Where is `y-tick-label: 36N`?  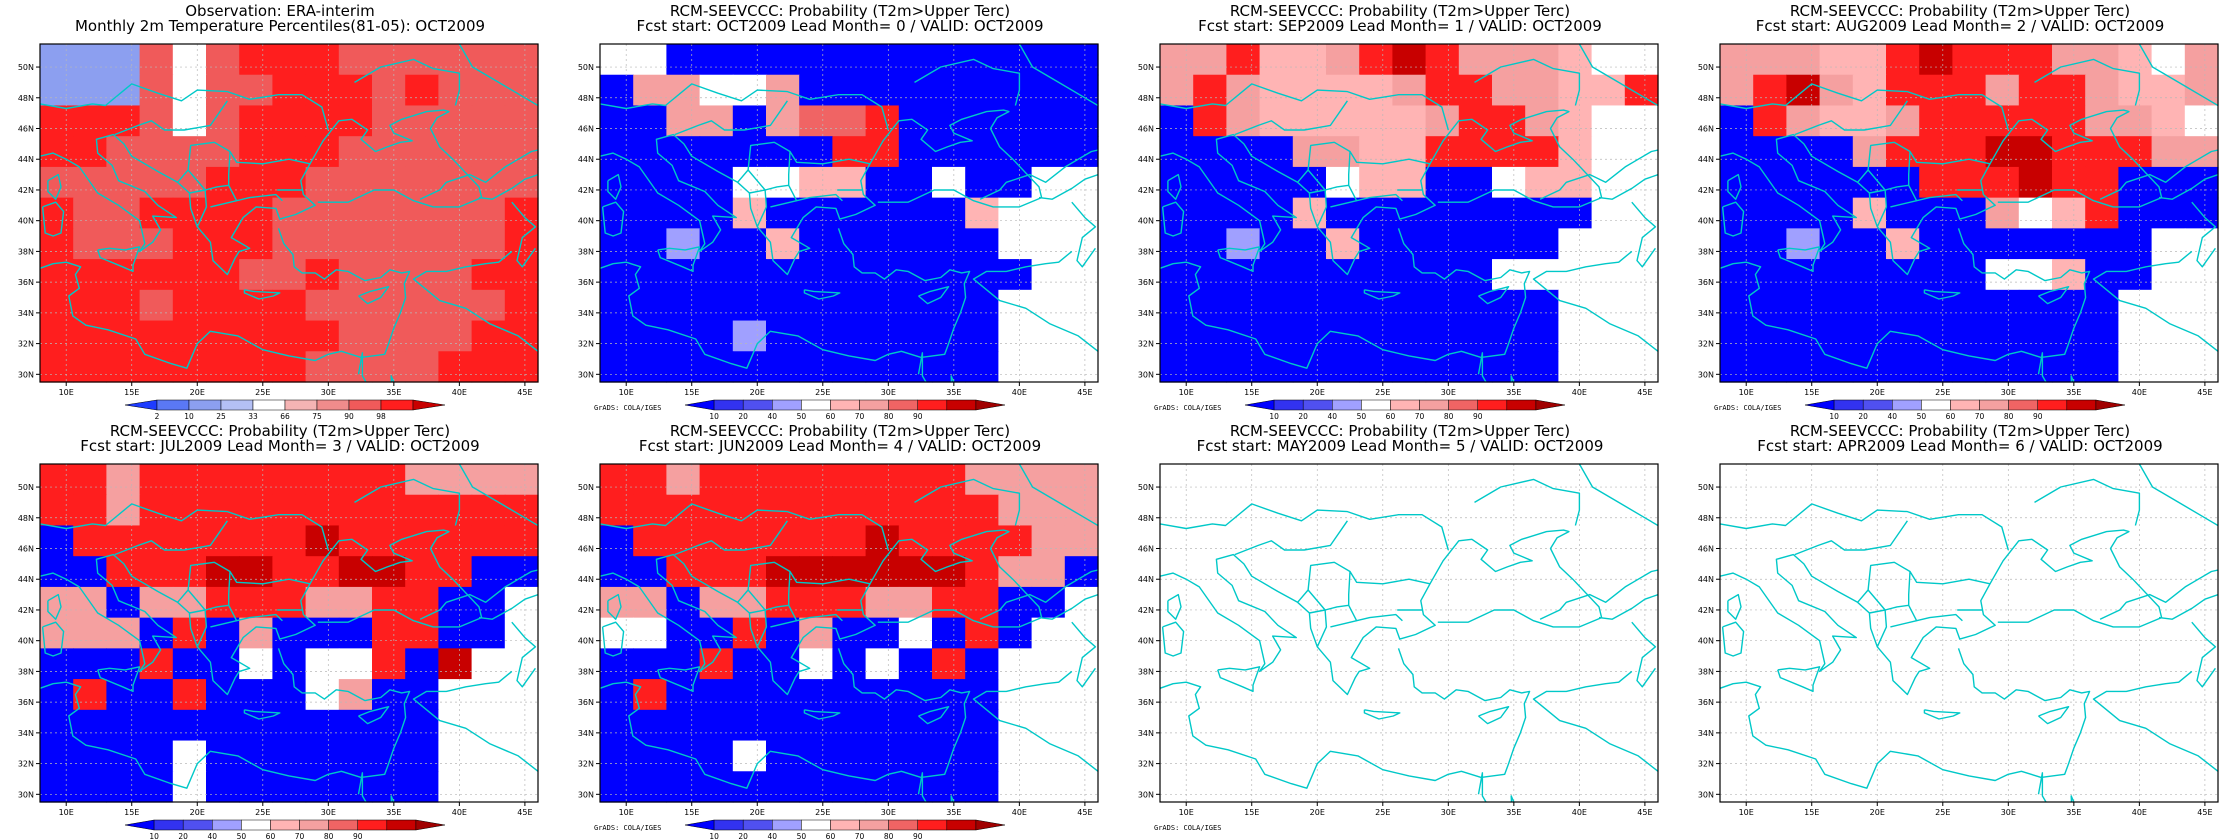 y-tick-label: 36N is located at coordinates (1146, 702).